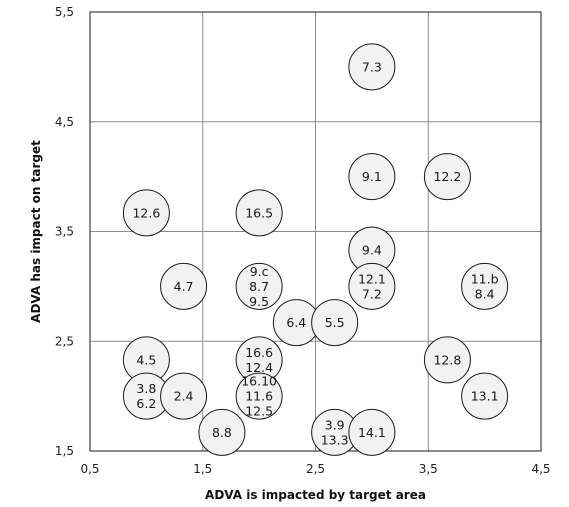 This screenshot has height=507, width=569. I want to click on data-point: 8.8, so click(222, 432).